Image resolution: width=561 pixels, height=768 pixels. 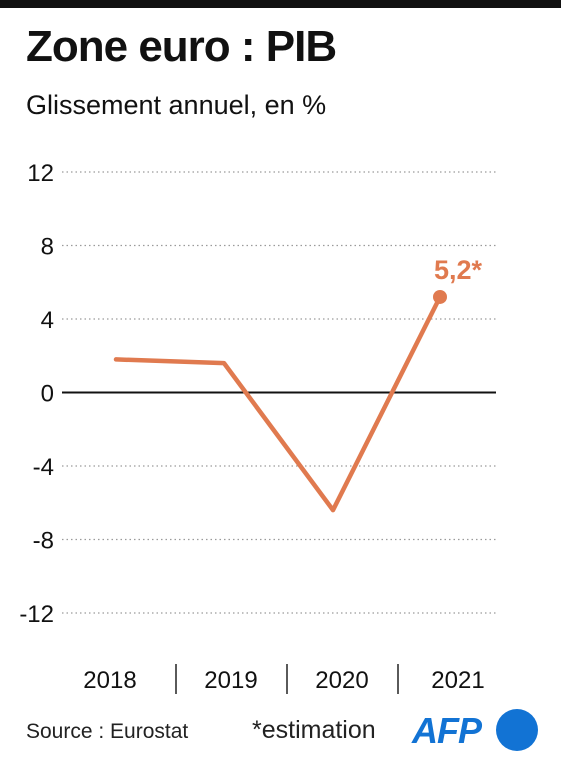 What do you see at coordinates (47, 394) in the screenshot?
I see `y-tick-label: 0` at bounding box center [47, 394].